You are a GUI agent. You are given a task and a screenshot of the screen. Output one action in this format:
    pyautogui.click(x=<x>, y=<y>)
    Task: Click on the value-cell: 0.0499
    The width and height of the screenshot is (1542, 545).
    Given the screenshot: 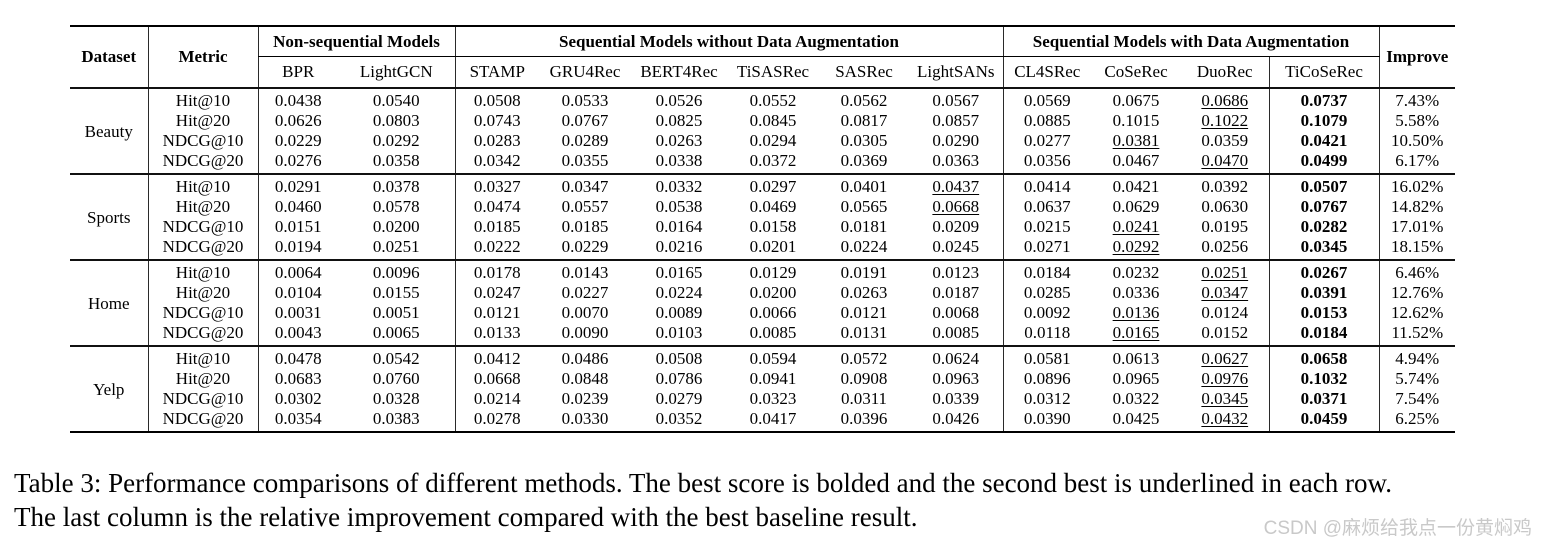 What is the action you would take?
    pyautogui.click(x=1323, y=162)
    